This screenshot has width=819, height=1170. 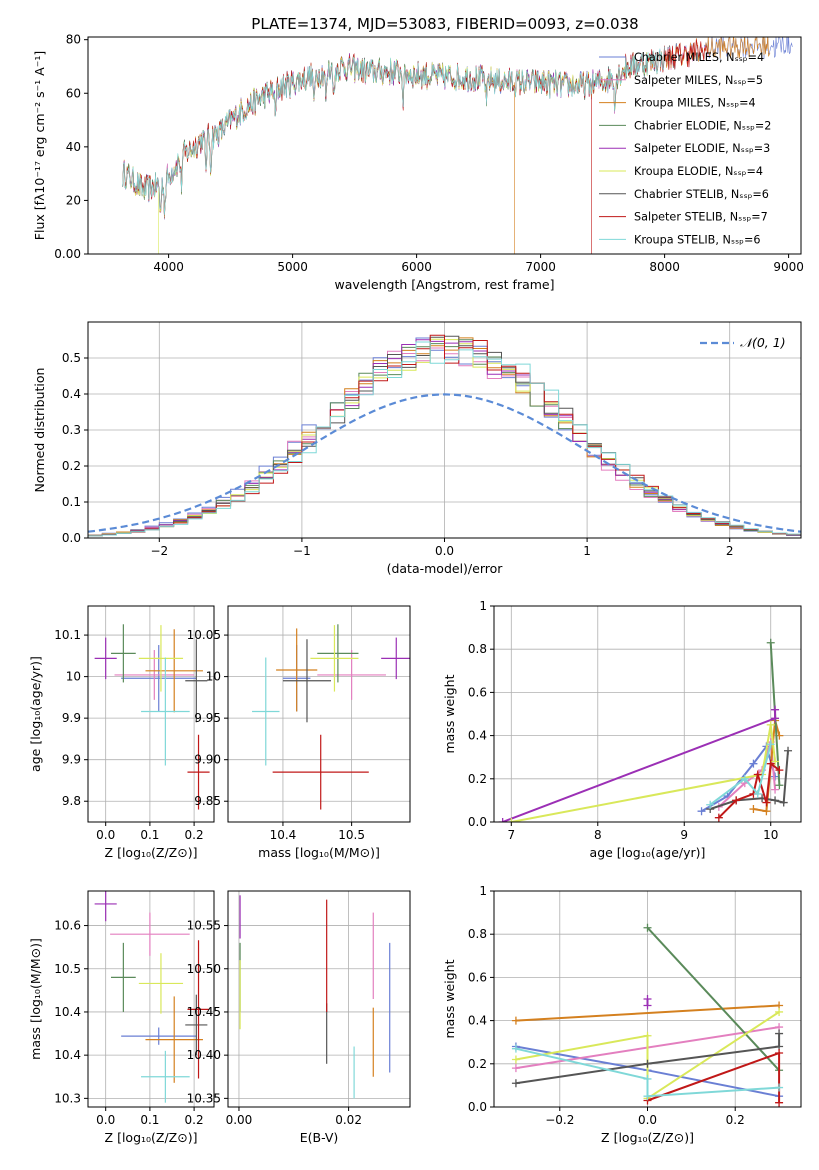 What do you see at coordinates (71, 801) in the screenshot?
I see `y-tick-label: 9.8` at bounding box center [71, 801].